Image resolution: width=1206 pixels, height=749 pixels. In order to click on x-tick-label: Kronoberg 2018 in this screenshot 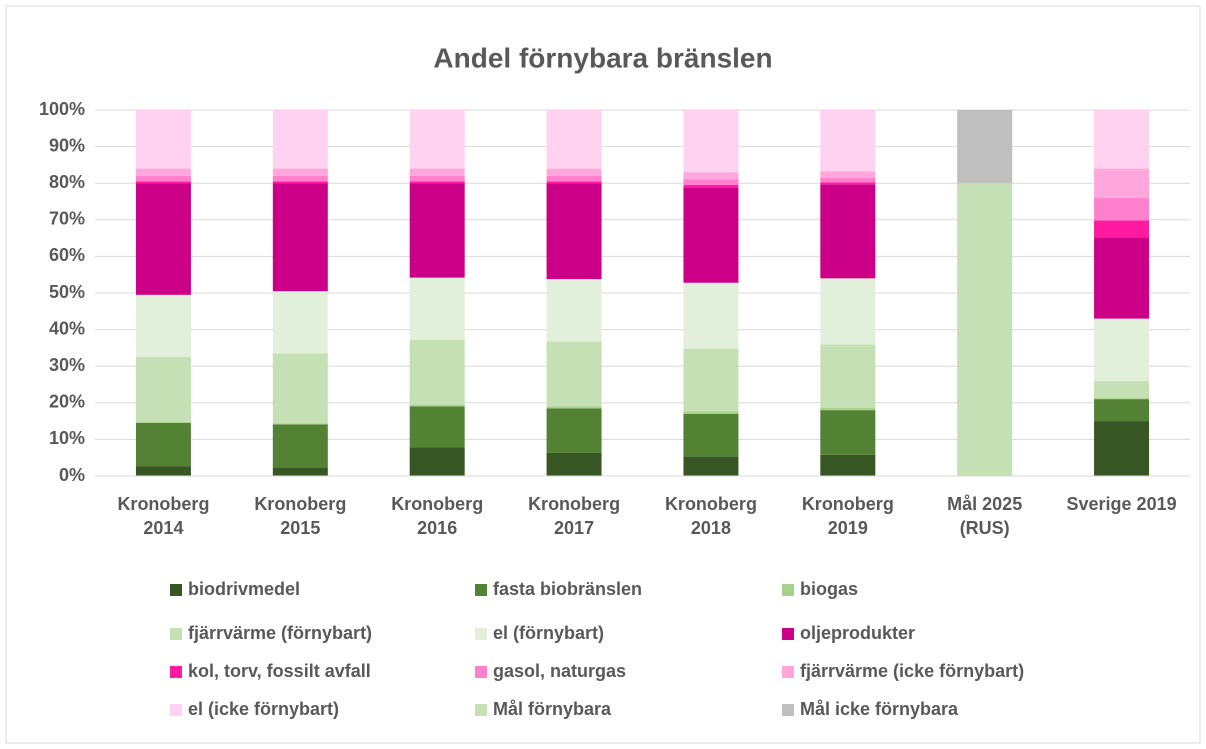, I will do `click(710, 516)`.